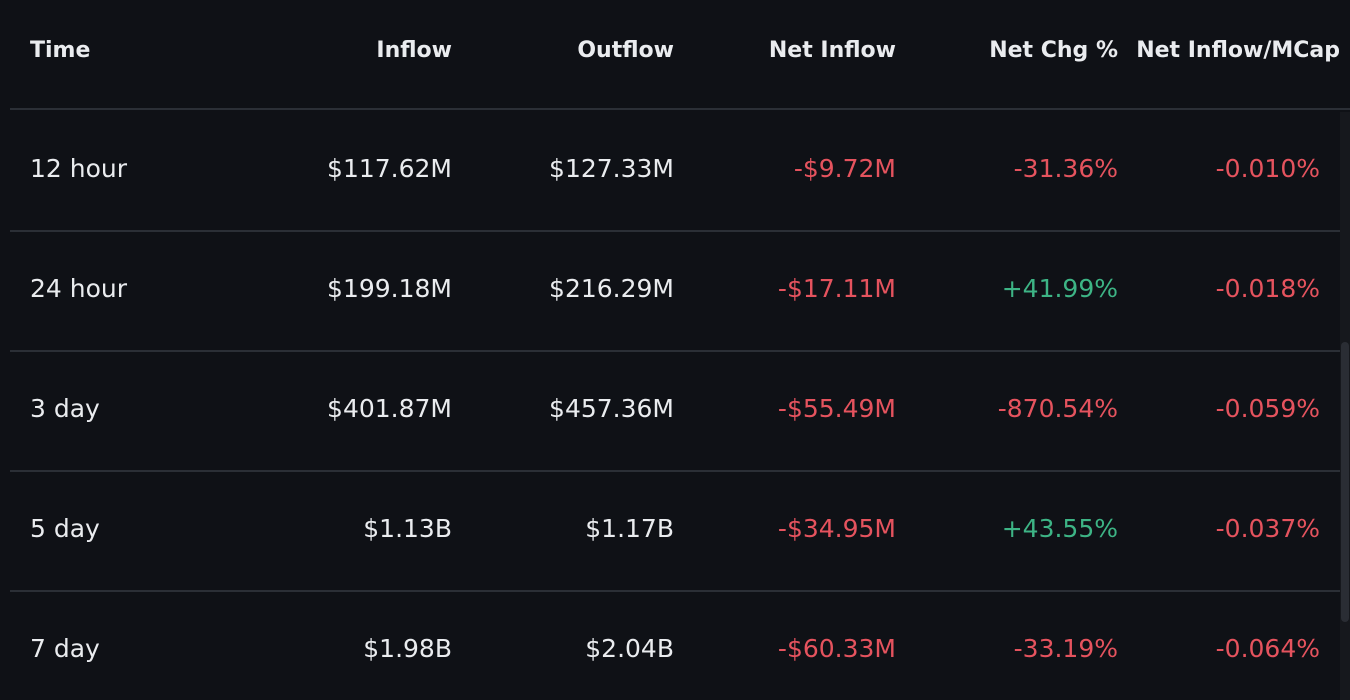 The image size is (1350, 700). I want to click on header-inflow: Inflow, so click(414, 50).